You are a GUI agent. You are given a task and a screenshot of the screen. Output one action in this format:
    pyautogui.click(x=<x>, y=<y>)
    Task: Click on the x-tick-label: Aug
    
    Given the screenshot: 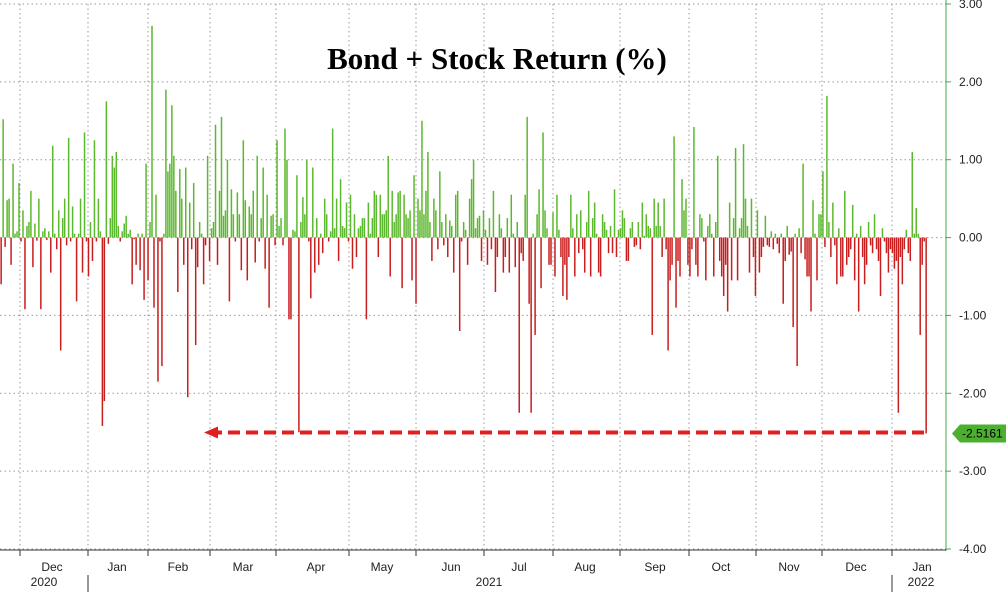 What is the action you would take?
    pyautogui.click(x=584, y=567)
    